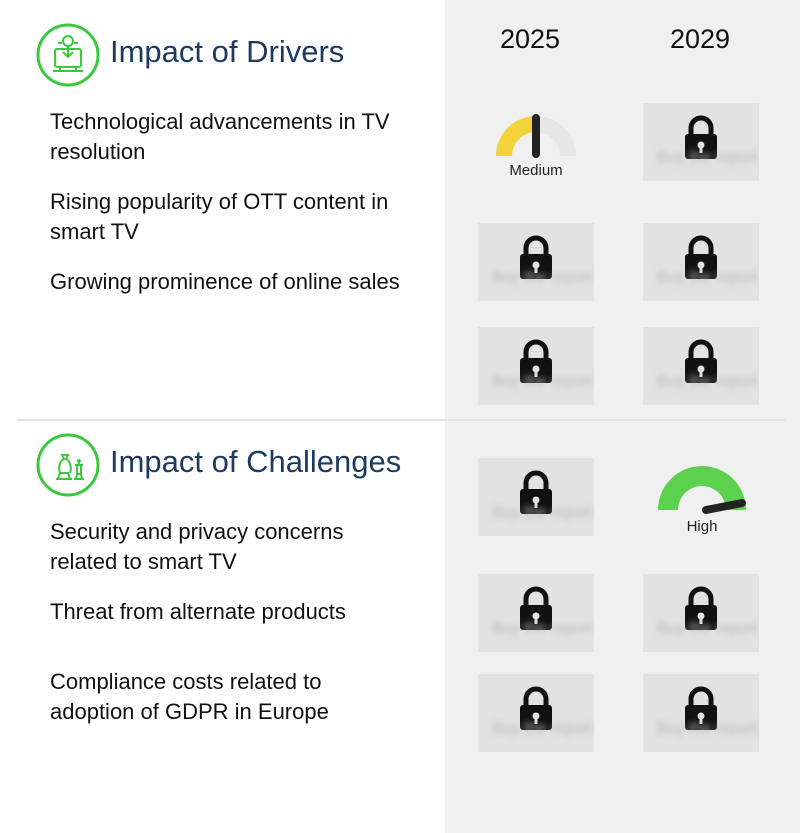  Describe the element at coordinates (700, 39) in the screenshot. I see `column-header-2029: 2029` at that location.